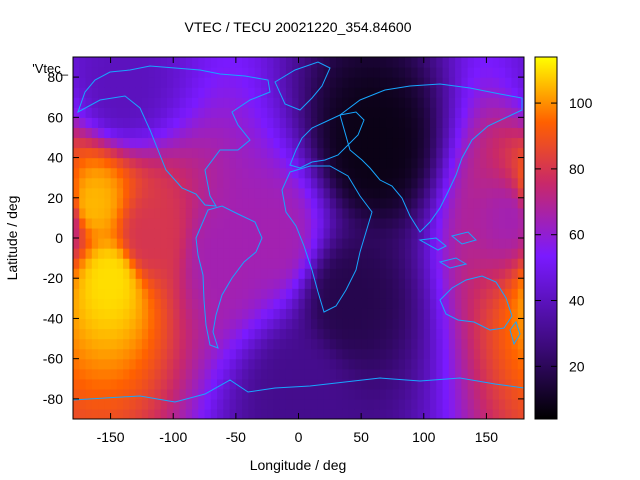 Image resolution: width=640 pixels, height=480 pixels. What do you see at coordinates (298, 390) in the screenshot?
I see `coastline-antarctica` at bounding box center [298, 390].